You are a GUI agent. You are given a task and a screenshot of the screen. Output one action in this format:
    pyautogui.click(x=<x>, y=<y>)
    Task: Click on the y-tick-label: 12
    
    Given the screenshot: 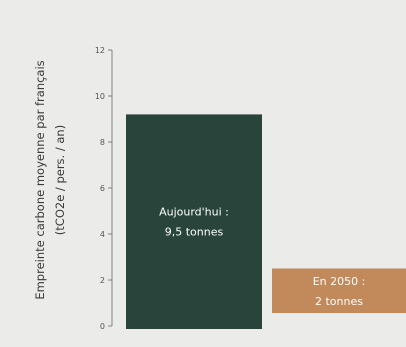 What is the action you would take?
    pyautogui.click(x=100, y=50)
    